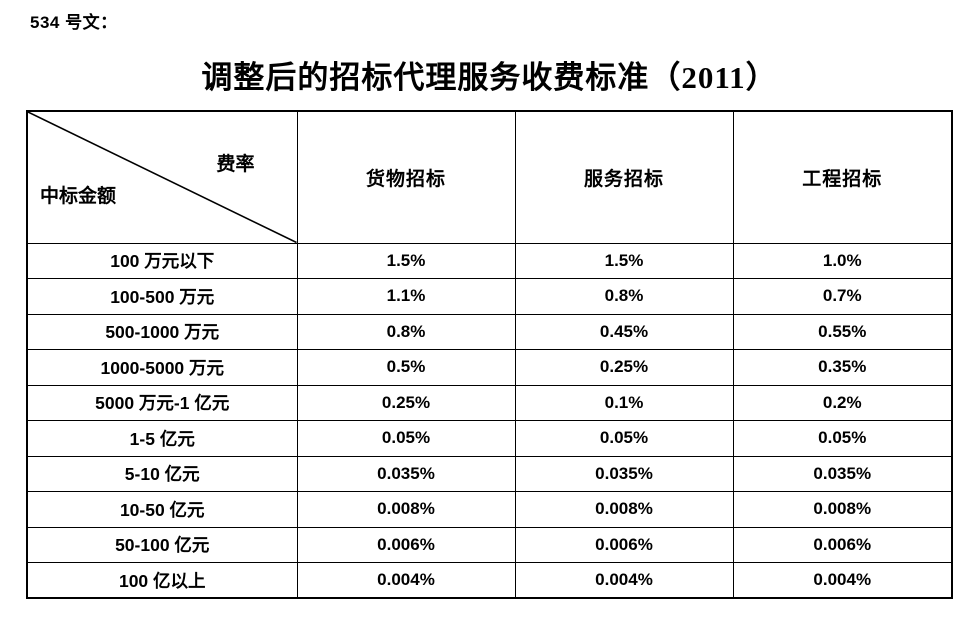 Image resolution: width=979 pixels, height=629 pixels. What do you see at coordinates (842, 331) in the screenshot?
I see `rate-cell: 0.55%` at bounding box center [842, 331].